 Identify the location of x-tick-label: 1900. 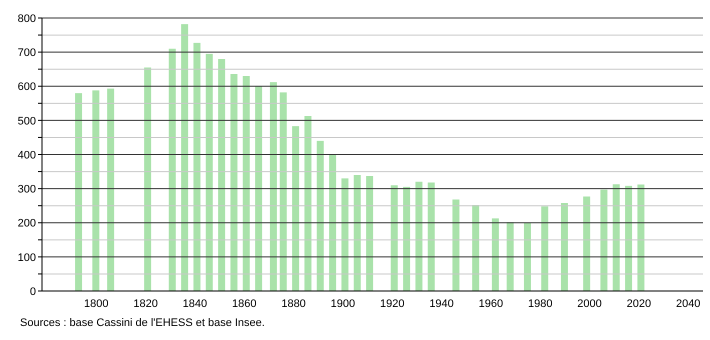
(343, 304).